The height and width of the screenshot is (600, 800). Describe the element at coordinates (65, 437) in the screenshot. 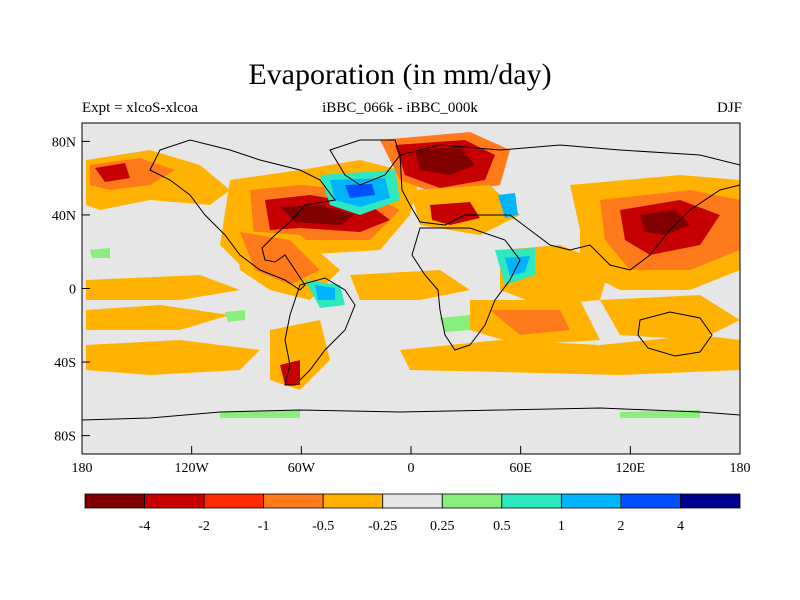

I see `lat-tick-label: 80S` at that location.